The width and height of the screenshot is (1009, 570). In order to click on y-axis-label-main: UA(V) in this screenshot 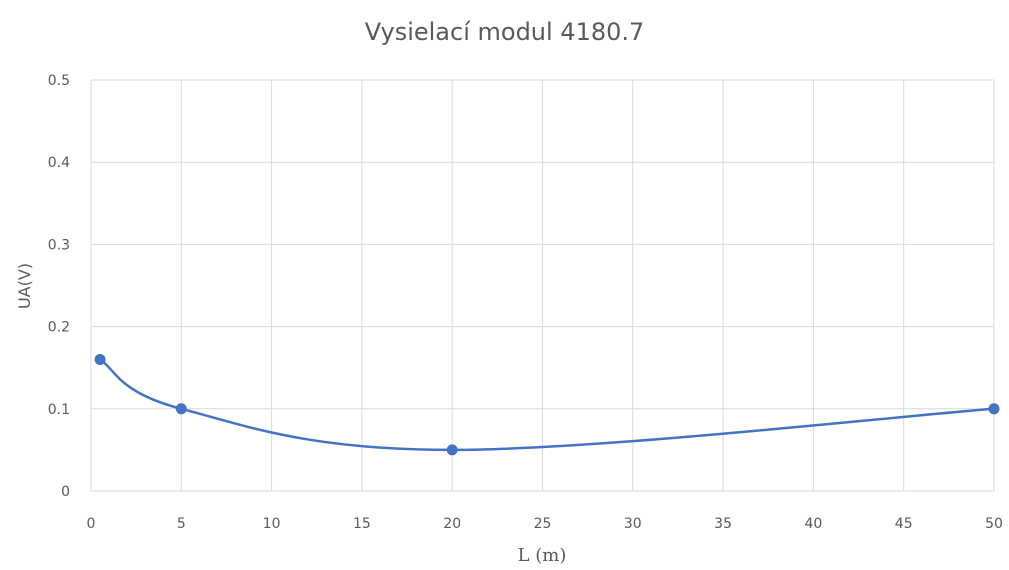, I will do `click(24, 286)`.